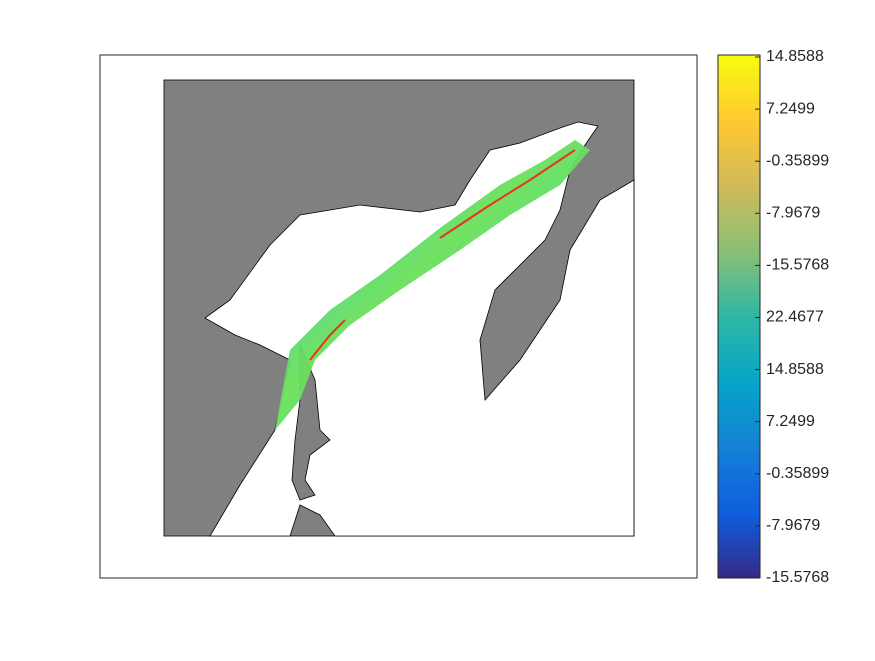  Describe the element at coordinates (739, 316) in the screenshot. I see `colorbar` at that location.